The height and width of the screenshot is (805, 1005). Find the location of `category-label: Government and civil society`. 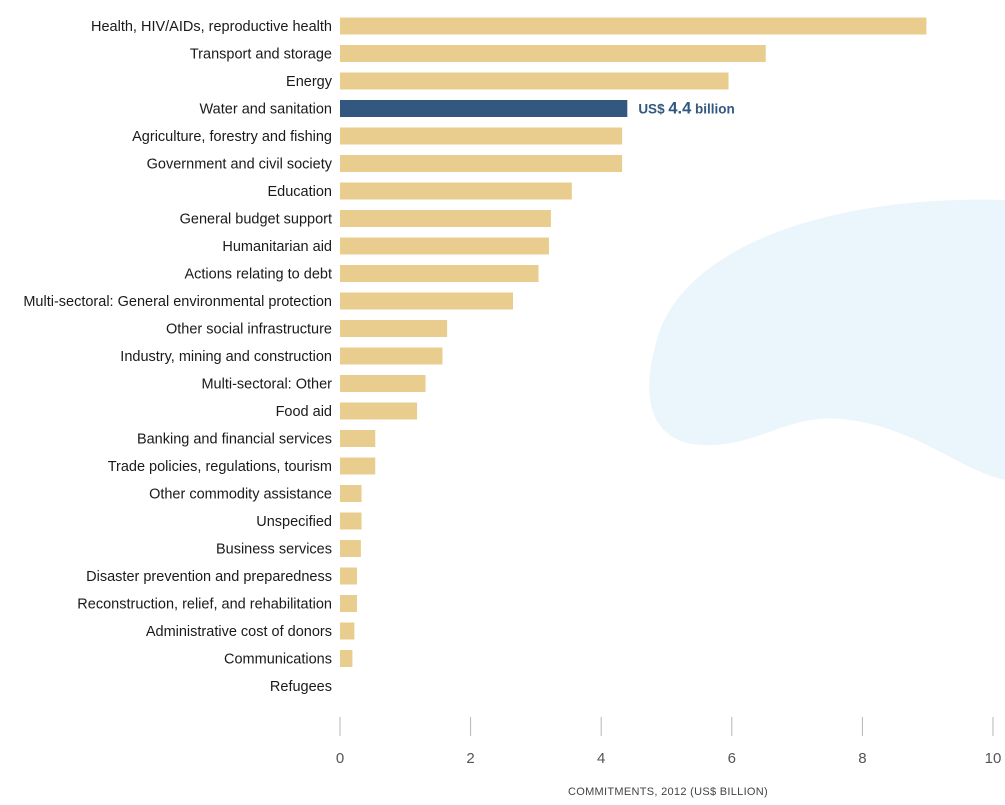

category-label: Government and civil society is located at coordinates (240, 165).